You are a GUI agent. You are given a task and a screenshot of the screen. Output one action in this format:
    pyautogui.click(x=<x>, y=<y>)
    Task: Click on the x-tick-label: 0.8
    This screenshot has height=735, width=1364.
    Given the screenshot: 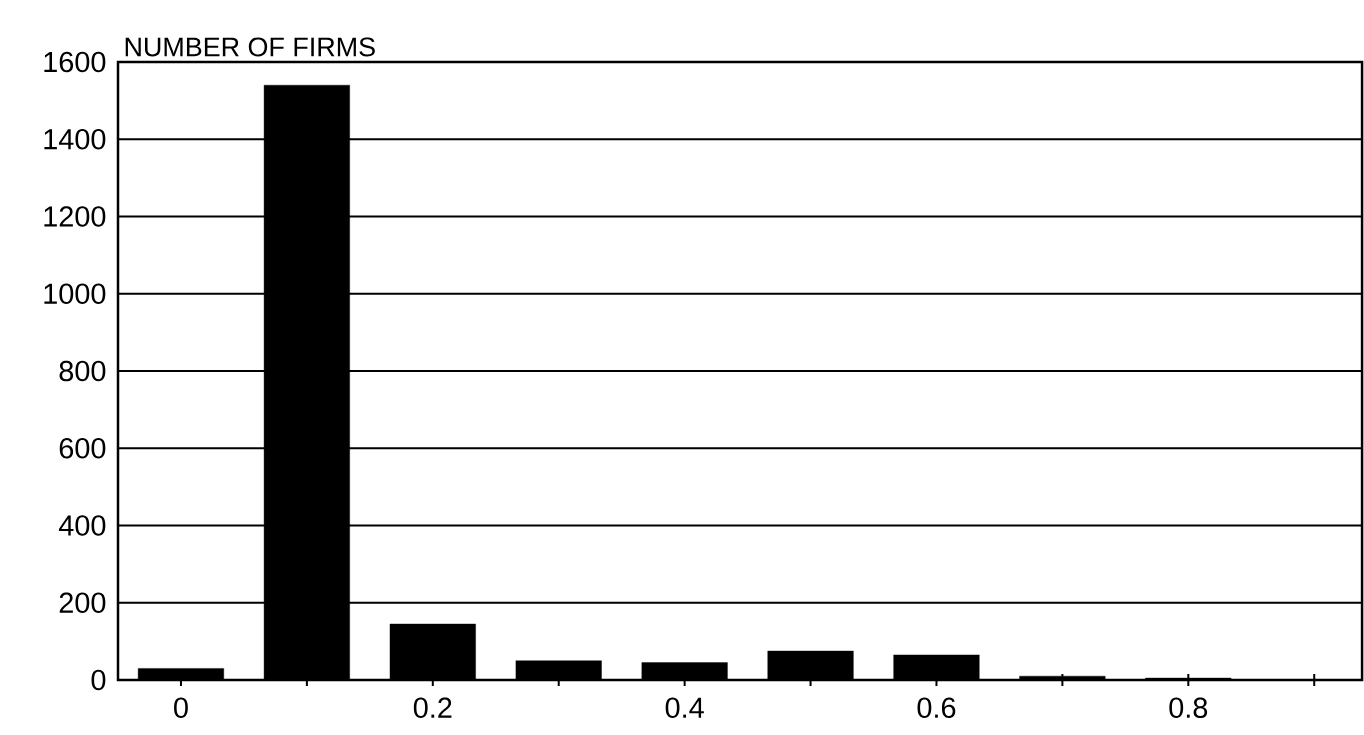 What is the action you would take?
    pyautogui.click(x=1188, y=707)
    